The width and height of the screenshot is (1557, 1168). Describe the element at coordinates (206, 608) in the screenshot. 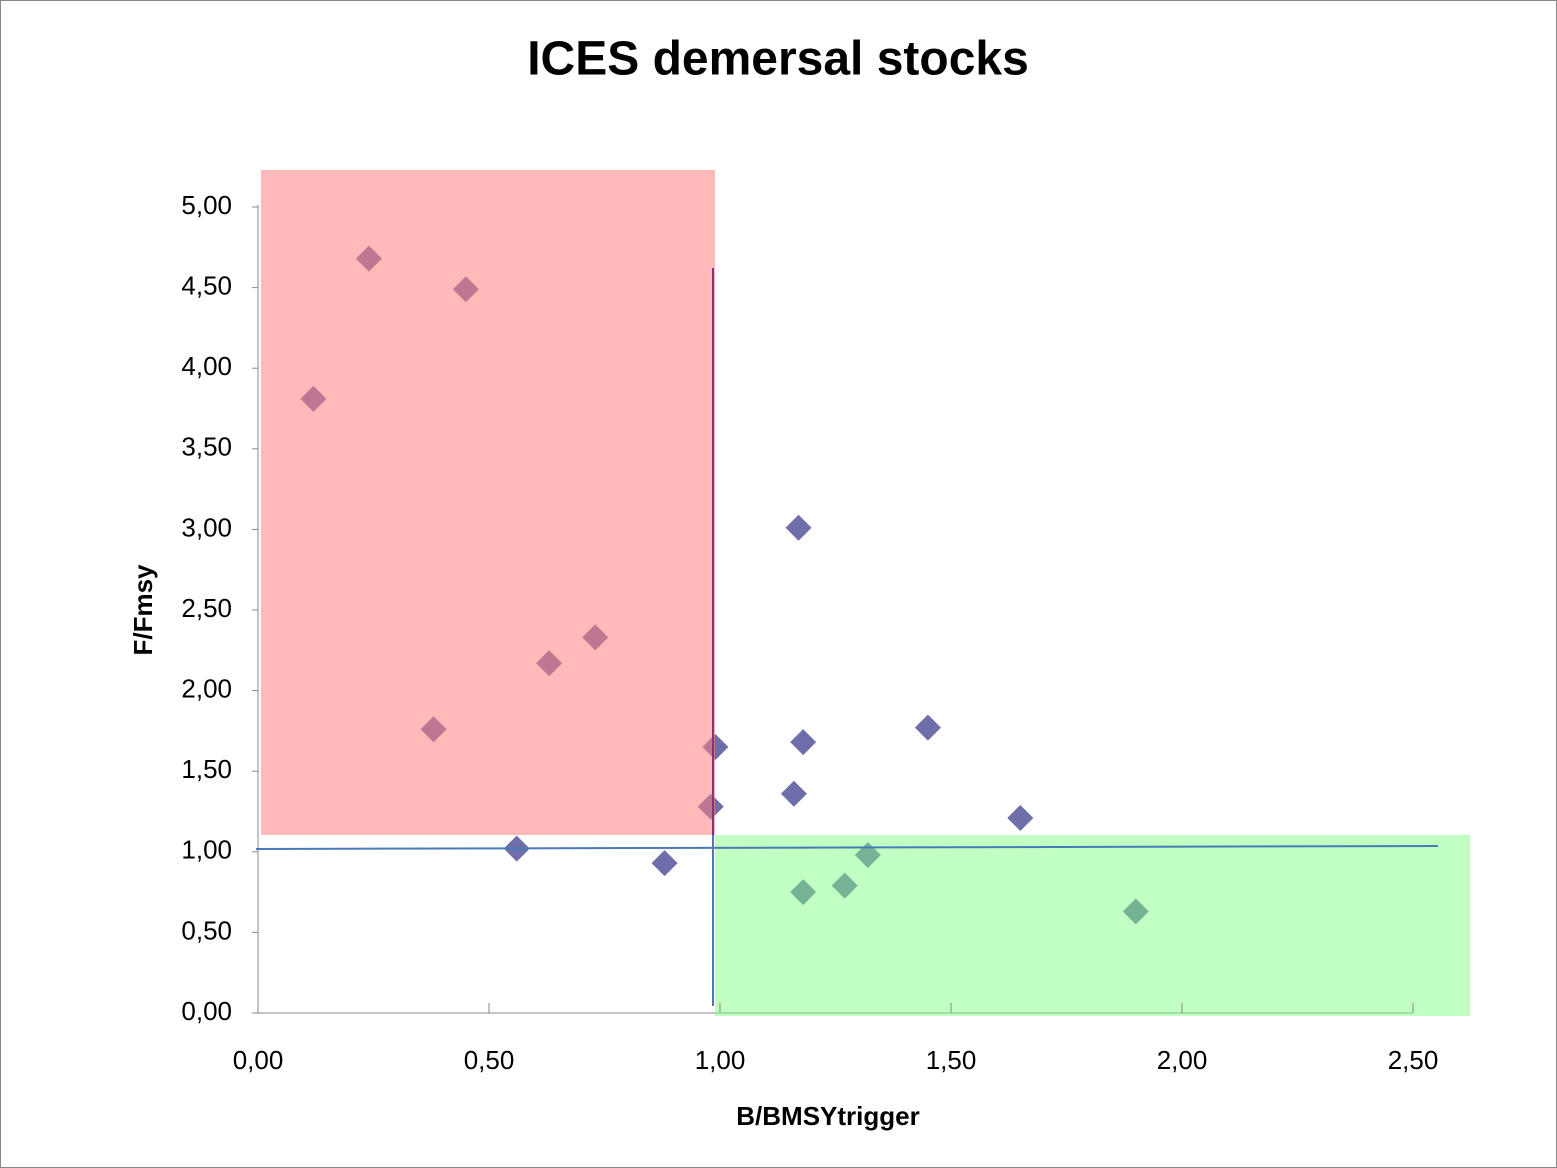

I see `y-tick-label: 2,50` at that location.